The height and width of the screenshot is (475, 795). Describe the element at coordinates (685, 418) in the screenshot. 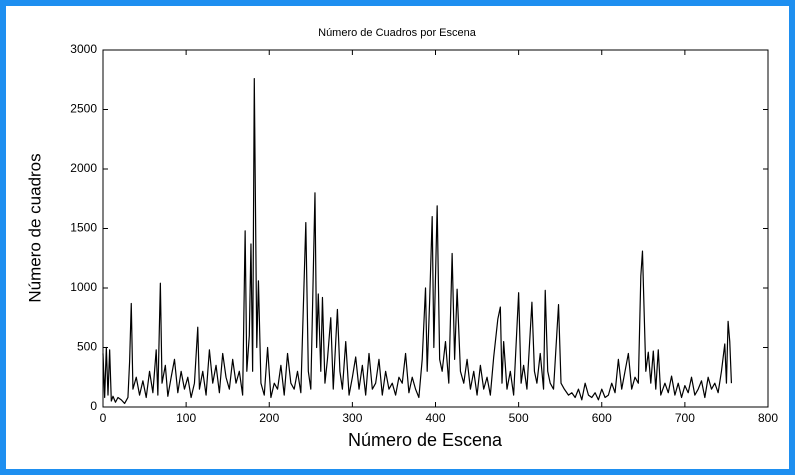

I see `x-tick-label: 700` at that location.